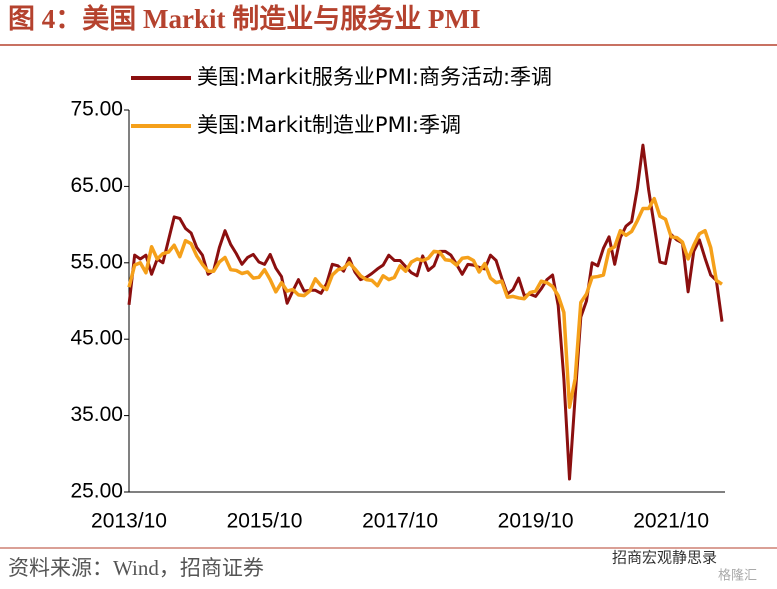 Image resolution: width=777 pixels, height=589 pixels. Describe the element at coordinates (129, 521) in the screenshot. I see `x-tick-label: 2013/10` at that location.